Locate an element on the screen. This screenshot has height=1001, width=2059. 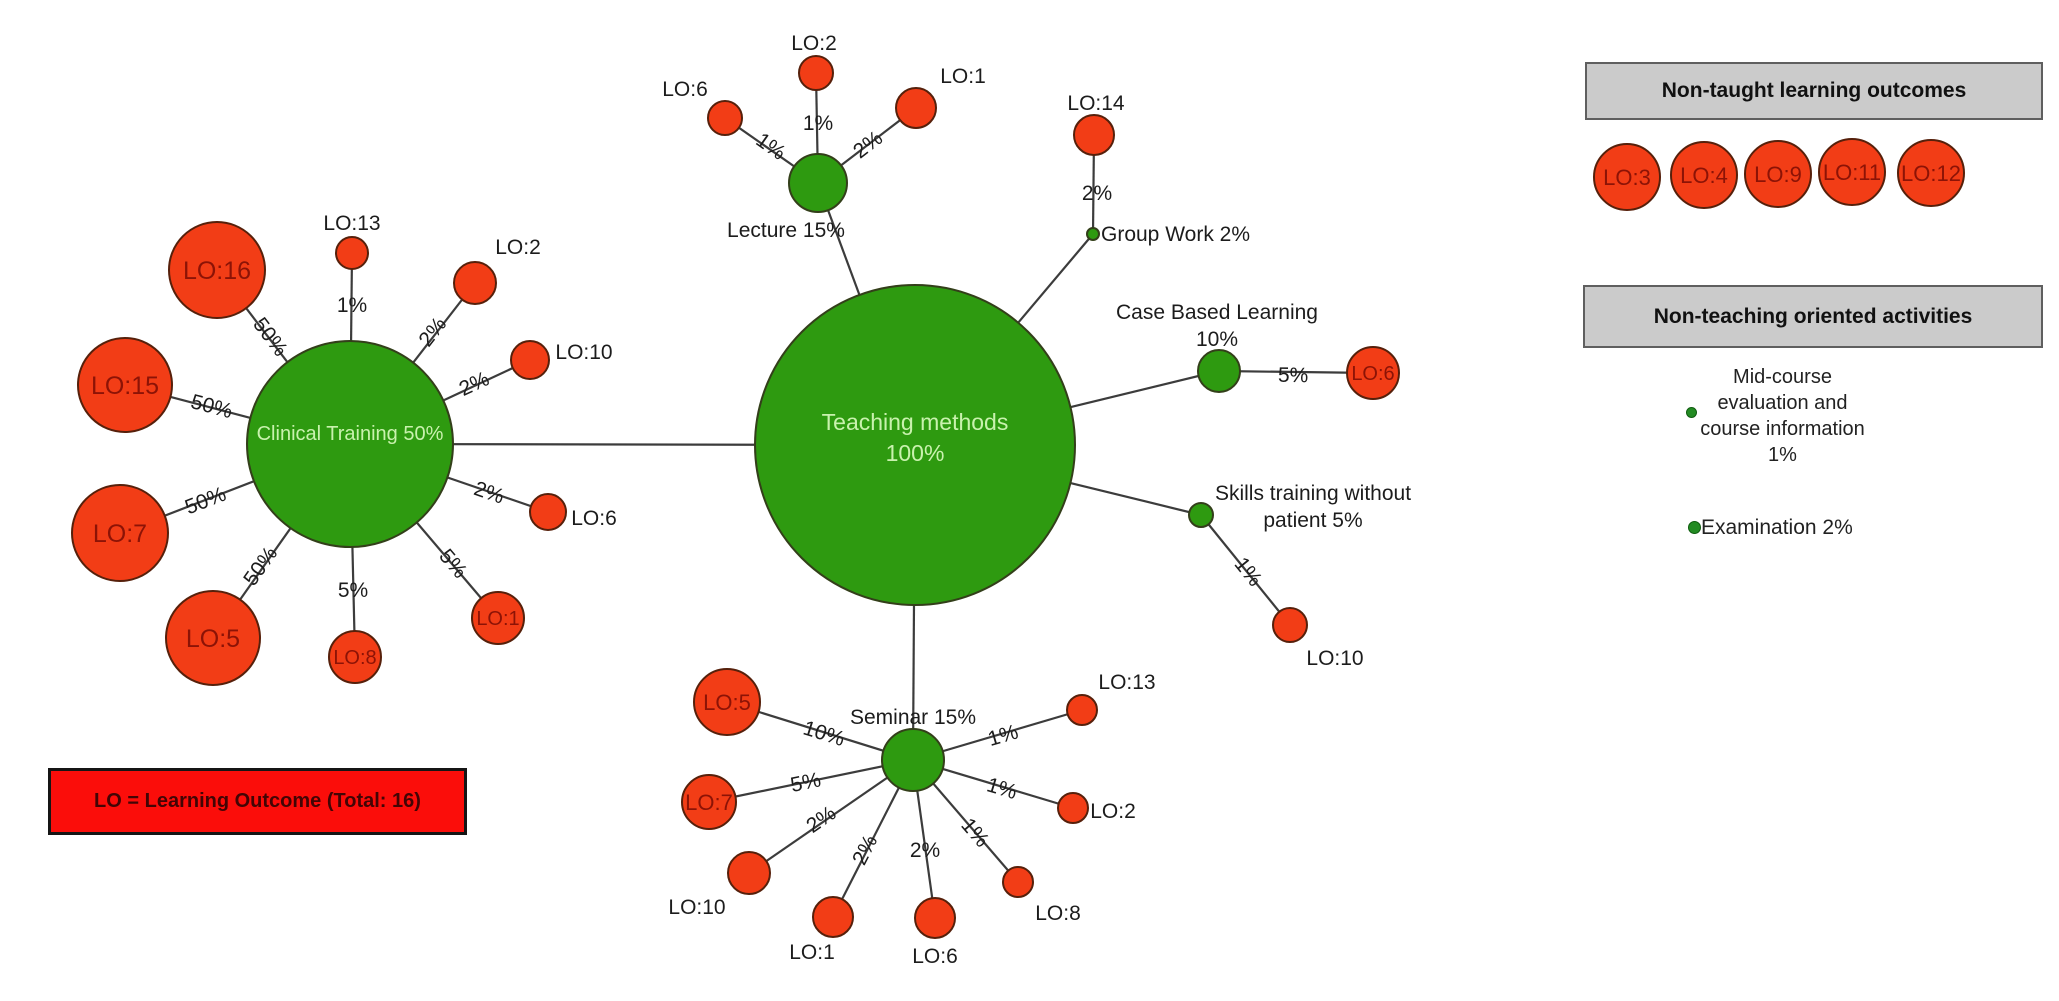
node-lo4-panel is located at coordinates (1704, 175).